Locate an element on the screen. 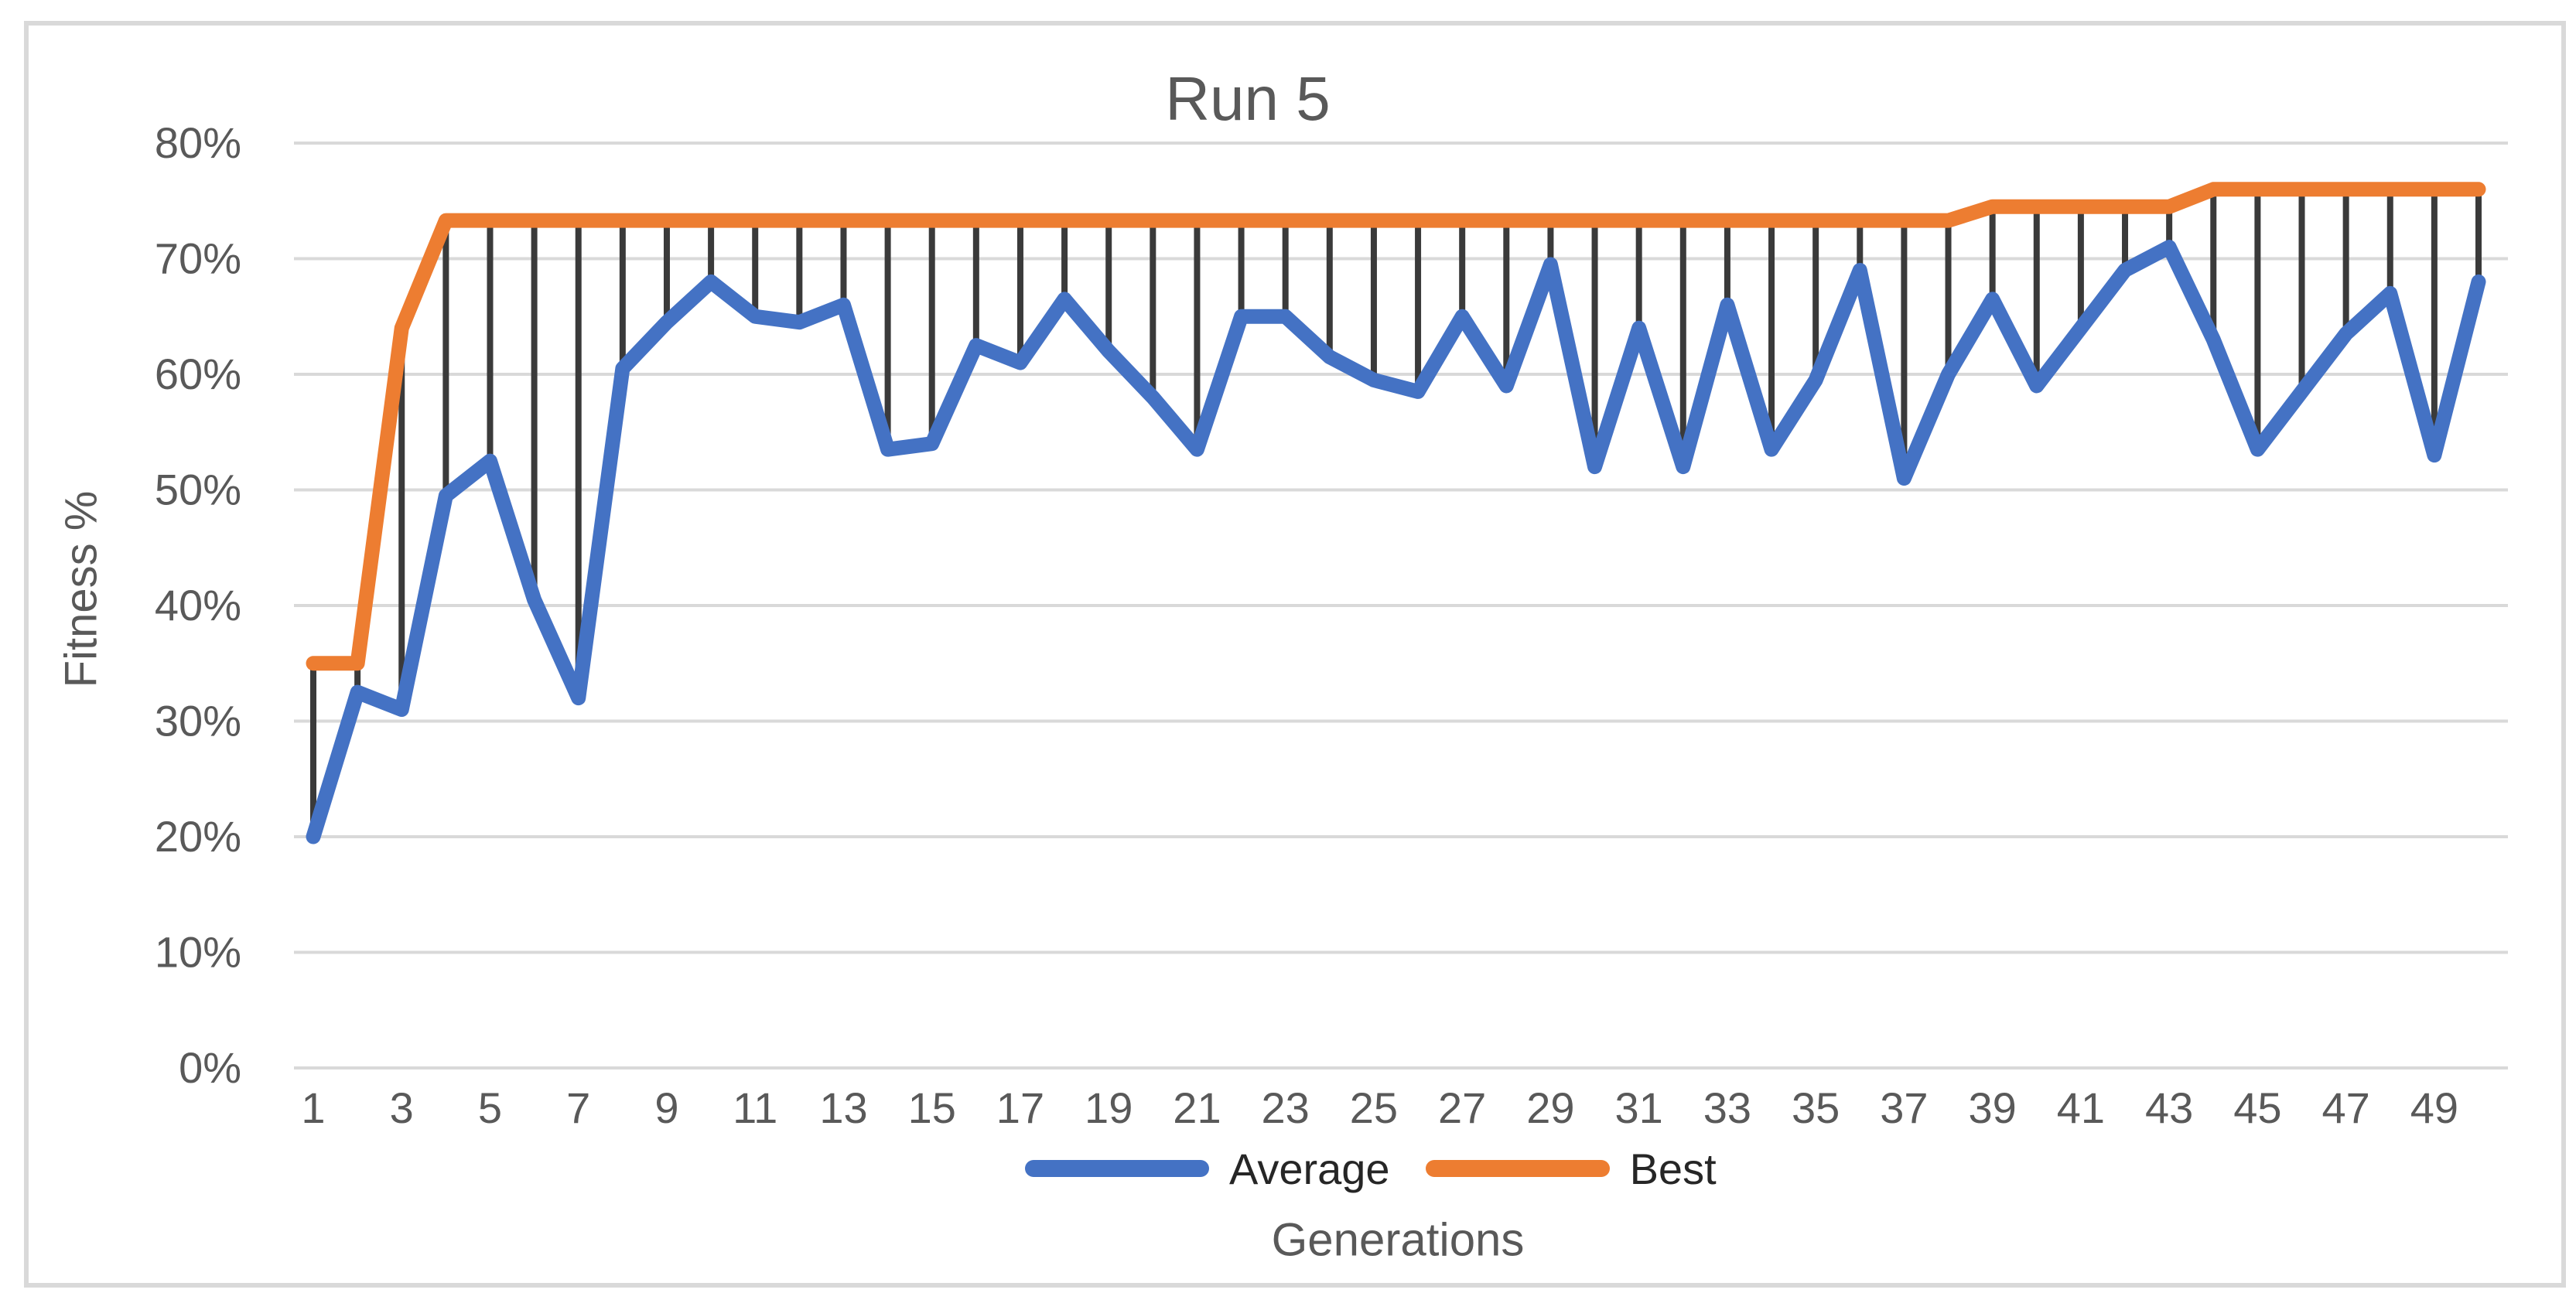 The image size is (2576, 1310). x-tick-label: 47 is located at coordinates (2345, 1107).